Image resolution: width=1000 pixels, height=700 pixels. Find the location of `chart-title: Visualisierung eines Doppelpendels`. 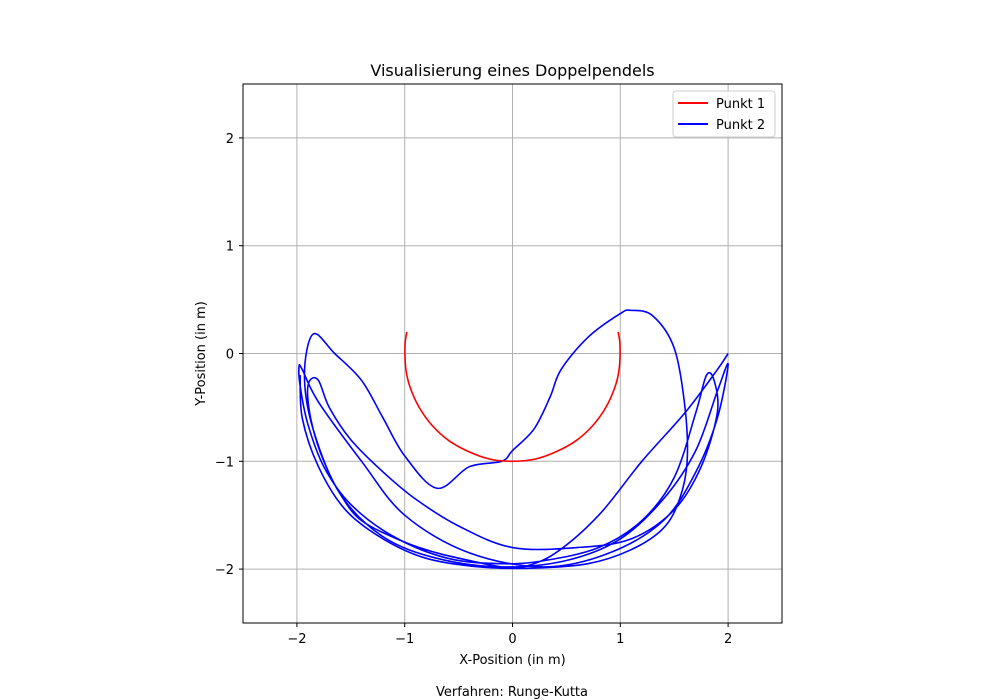

chart-title: Visualisierung eines Doppelpendels is located at coordinates (512, 70).